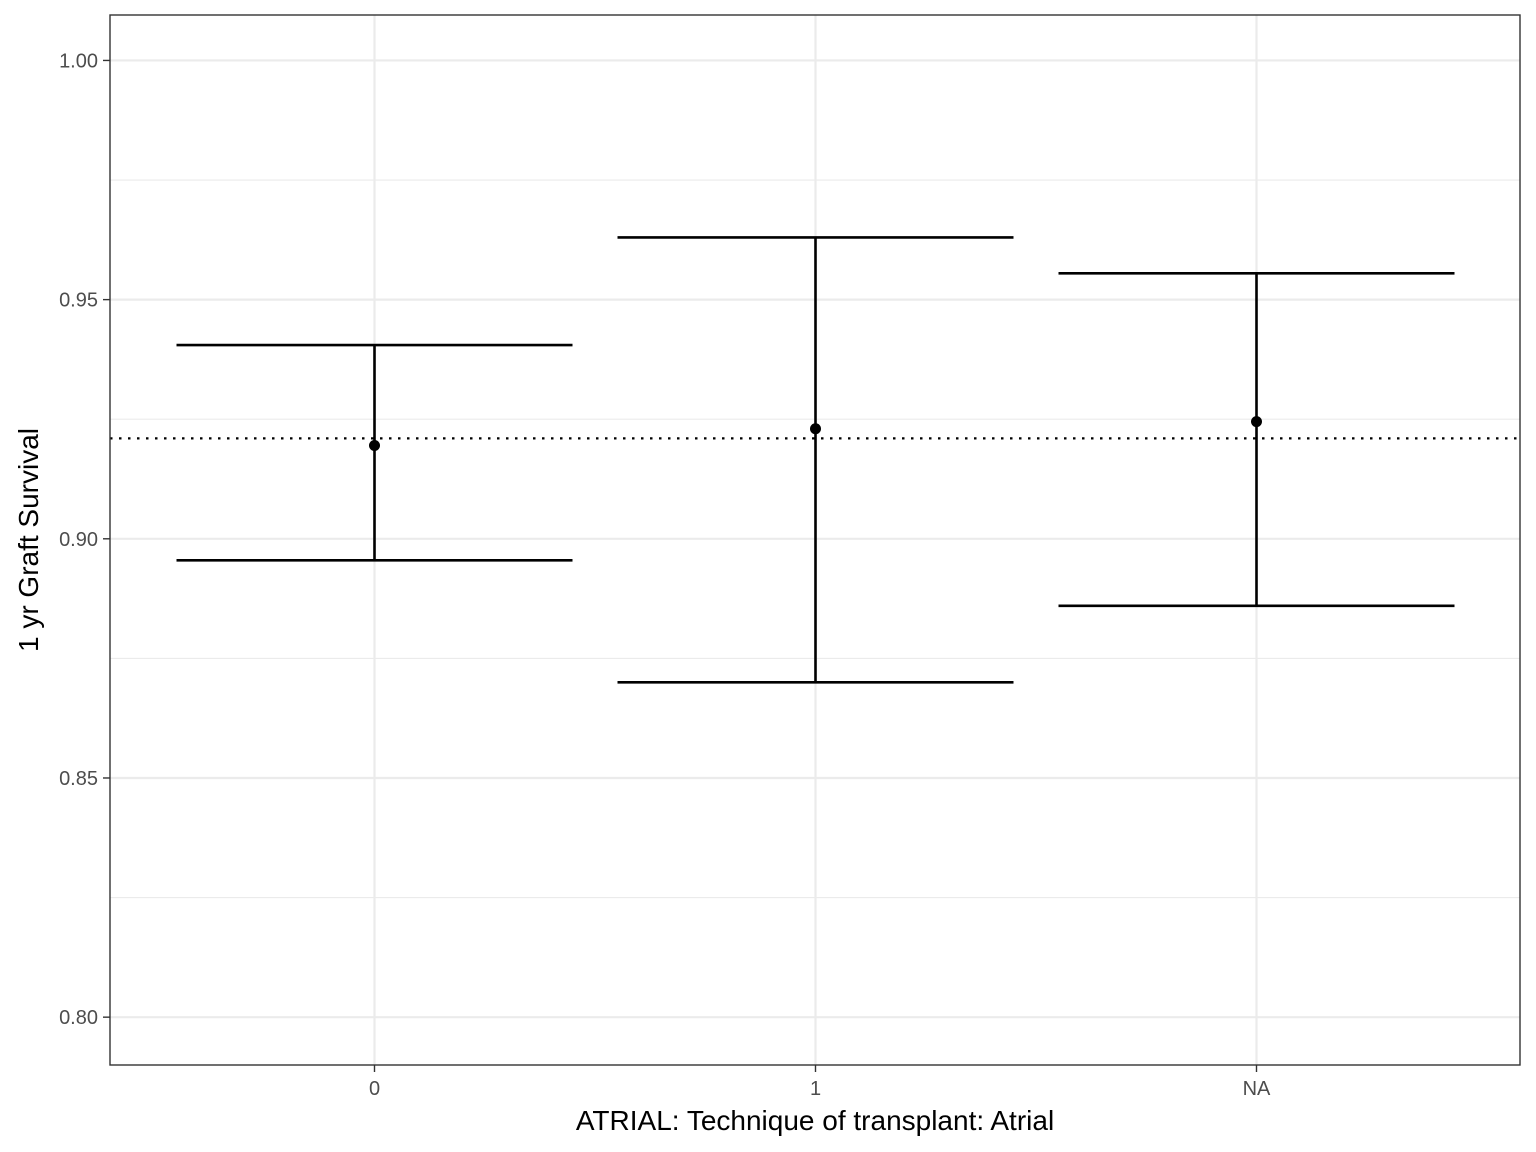 This screenshot has height=1152, width=1536. I want to click on x-tick-label: 0, so click(374, 1089).